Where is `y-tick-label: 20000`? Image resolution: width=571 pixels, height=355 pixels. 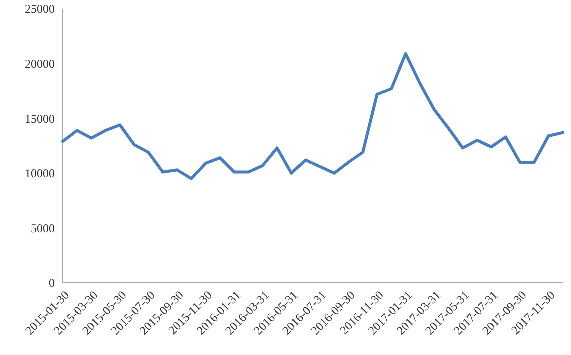
y-tick-label: 20000 is located at coordinates (40, 64).